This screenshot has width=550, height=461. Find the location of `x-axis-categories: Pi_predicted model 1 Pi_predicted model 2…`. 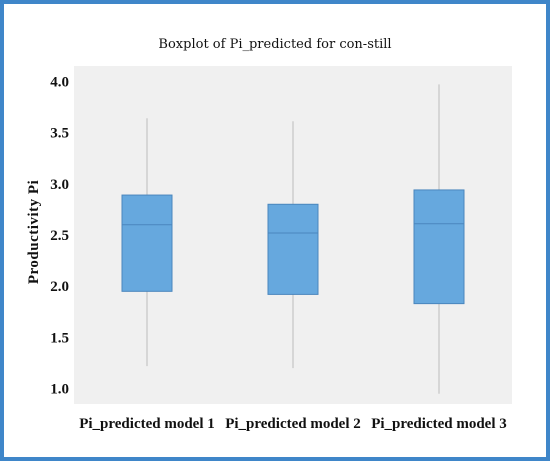

x-axis-categories: Pi_predicted model 1 Pi_predicted model 2… is located at coordinates (293, 424).